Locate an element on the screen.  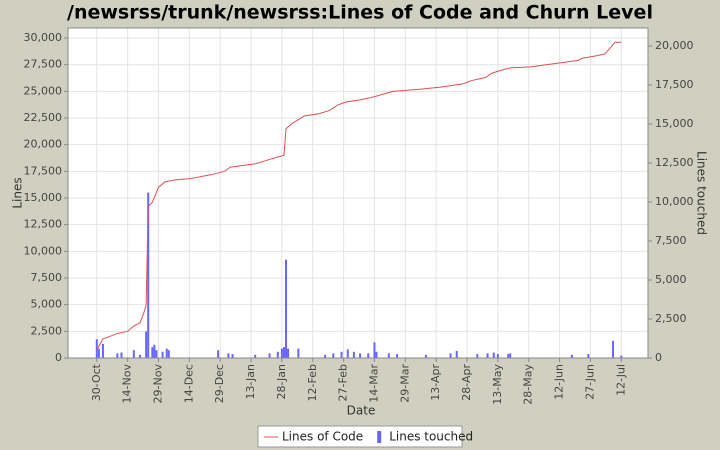
y2-tick-label: 0 is located at coordinates (658, 357).